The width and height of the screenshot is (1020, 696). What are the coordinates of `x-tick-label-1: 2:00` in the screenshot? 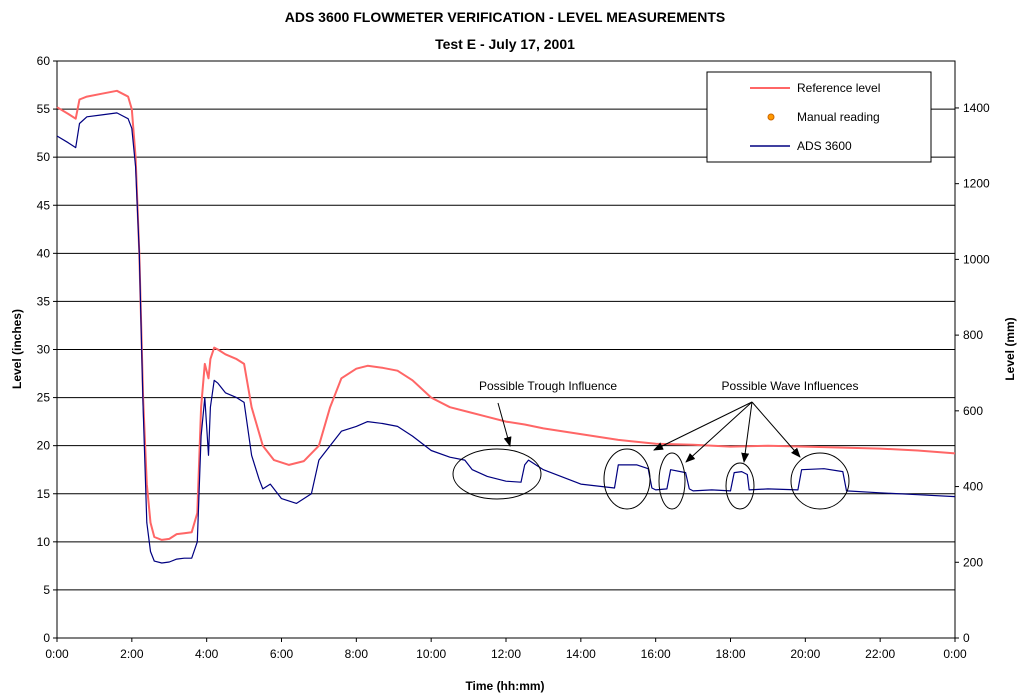 It's located at (132, 654).